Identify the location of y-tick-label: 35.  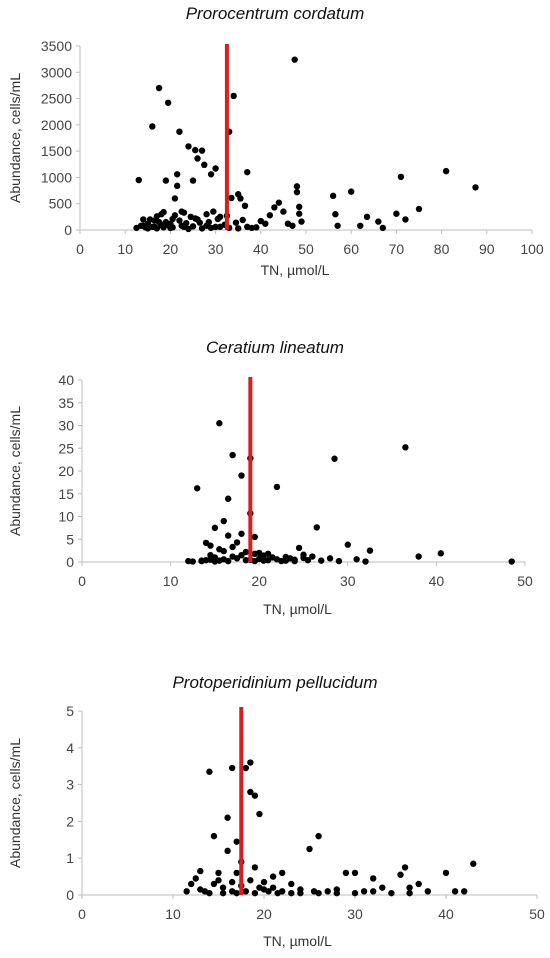
(66, 403).